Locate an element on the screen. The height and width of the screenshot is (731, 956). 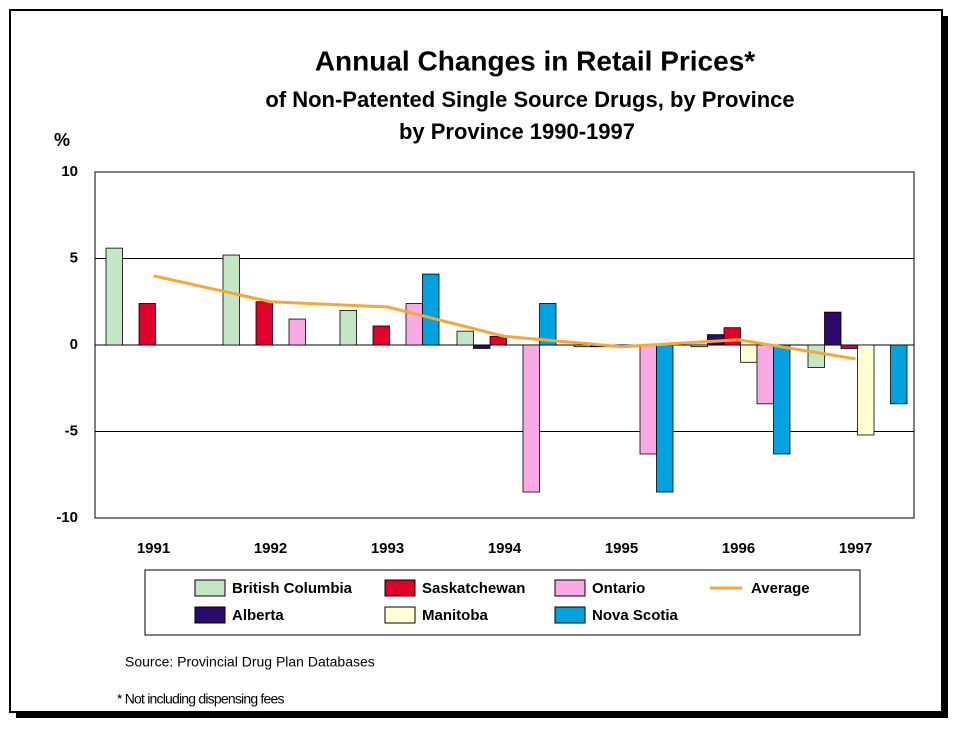
y-tick-label: -5 is located at coordinates (71, 430).